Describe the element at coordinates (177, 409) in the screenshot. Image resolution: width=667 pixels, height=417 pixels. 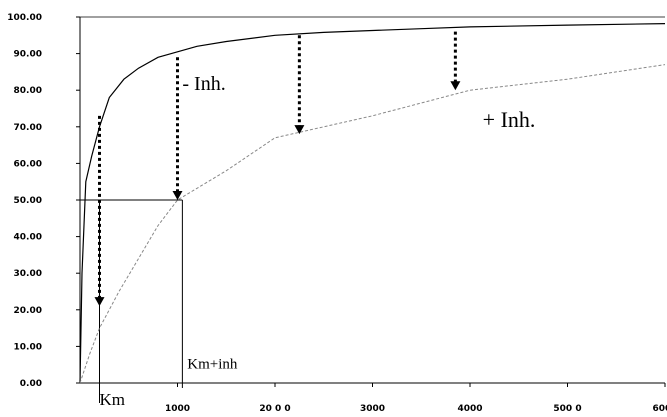
I see `x-tick-label: 1000` at that location.